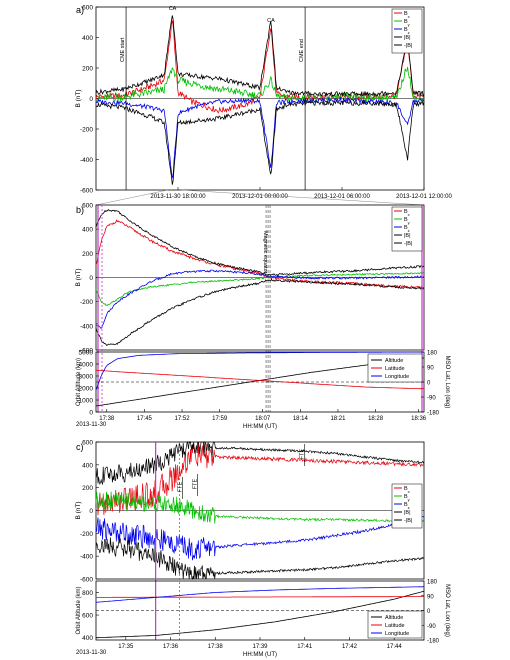  Describe the element at coordinates (107, 419) in the screenshot. I see `panel-b-xtick-label: 17:38` at that location.